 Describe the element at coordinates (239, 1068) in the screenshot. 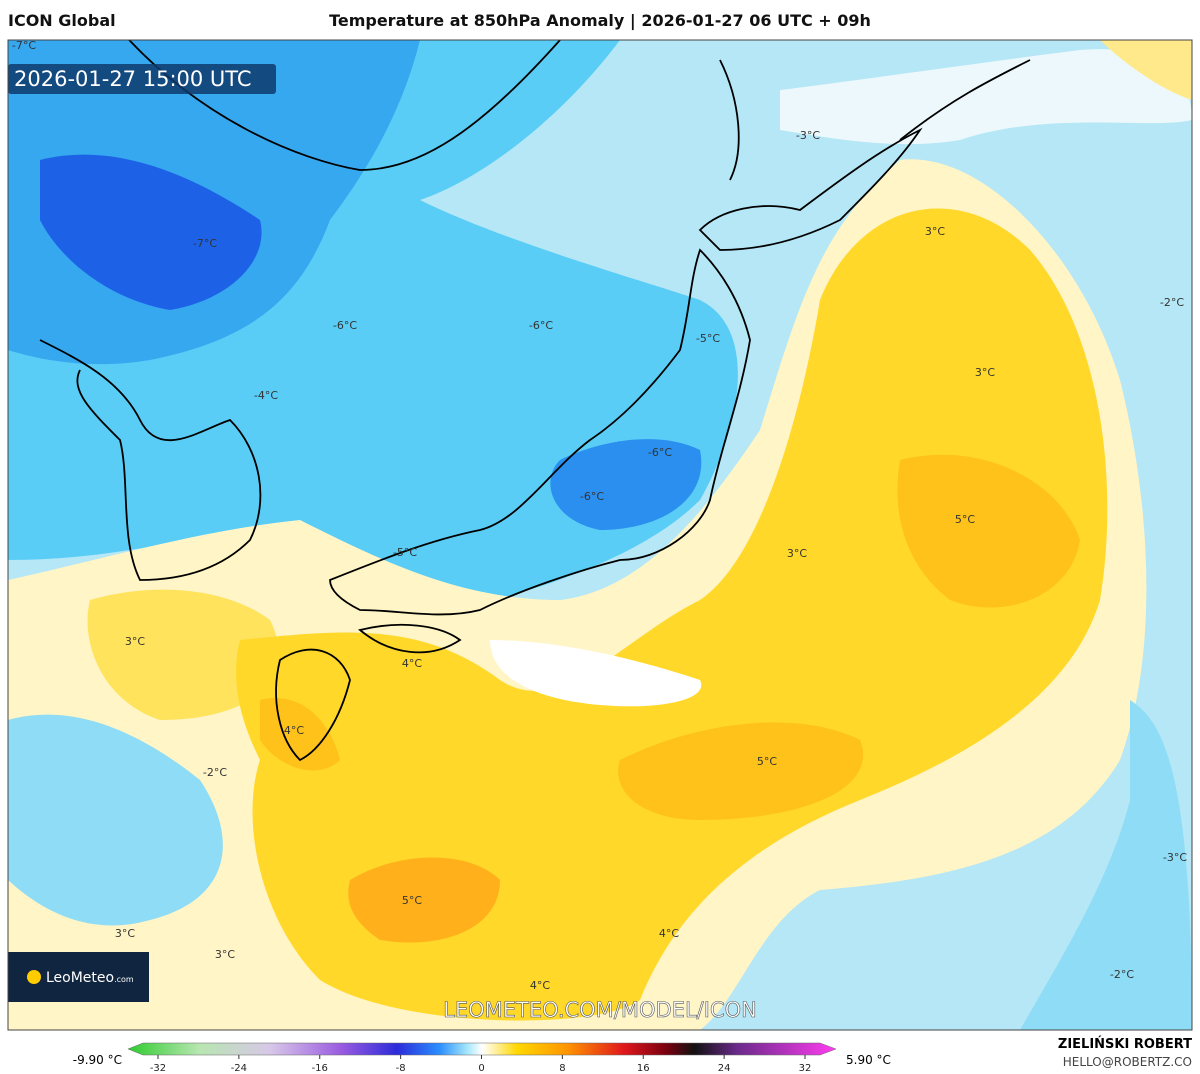

I see `tick-label: -24` at that location.